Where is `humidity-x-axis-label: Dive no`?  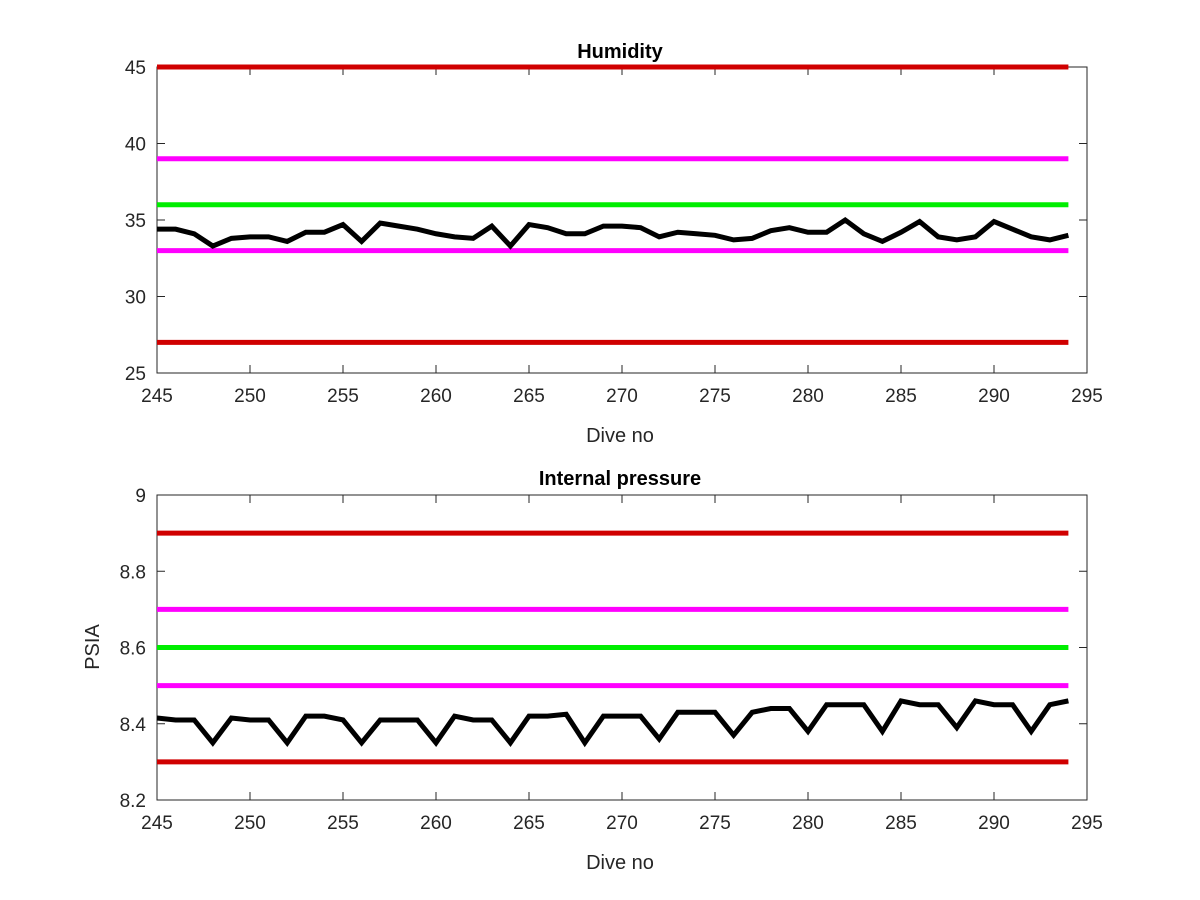
humidity-x-axis-label: Dive no is located at coordinates (620, 436).